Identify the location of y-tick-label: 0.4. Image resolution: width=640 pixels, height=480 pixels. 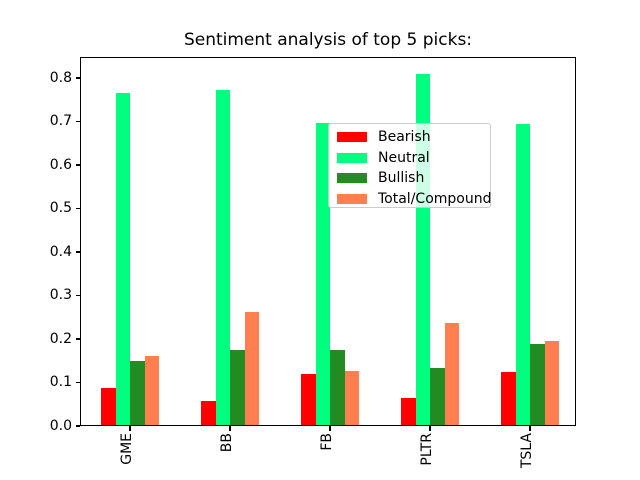
(60, 251).